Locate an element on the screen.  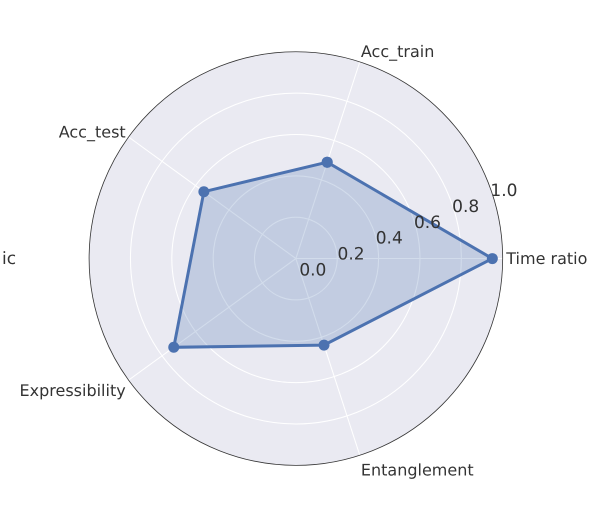
spoke-label: Acc_test is located at coordinates (92, 132).